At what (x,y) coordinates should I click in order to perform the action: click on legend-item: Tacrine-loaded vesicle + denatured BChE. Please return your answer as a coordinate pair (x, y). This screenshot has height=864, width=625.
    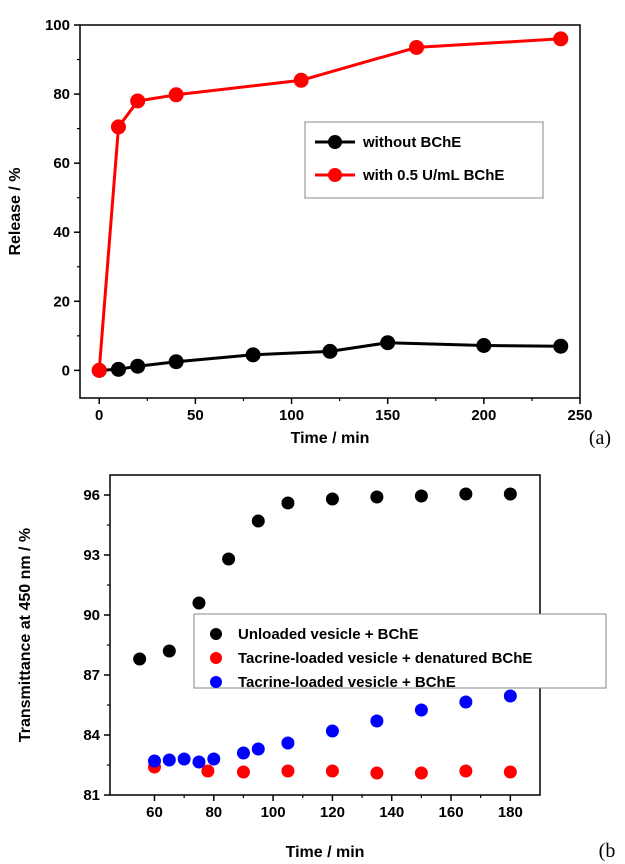
    Looking at the image, I should click on (371, 658).